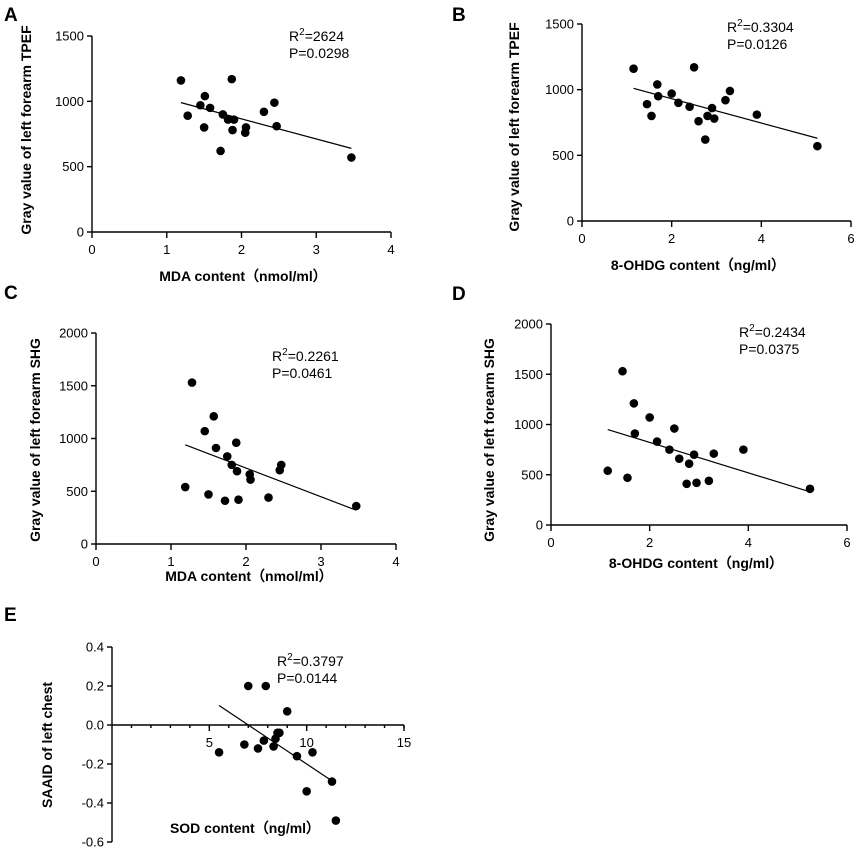 The width and height of the screenshot is (858, 850). What do you see at coordinates (318, 661) in the screenshot?
I see `r-squared-value: =0.3797` at bounding box center [318, 661].